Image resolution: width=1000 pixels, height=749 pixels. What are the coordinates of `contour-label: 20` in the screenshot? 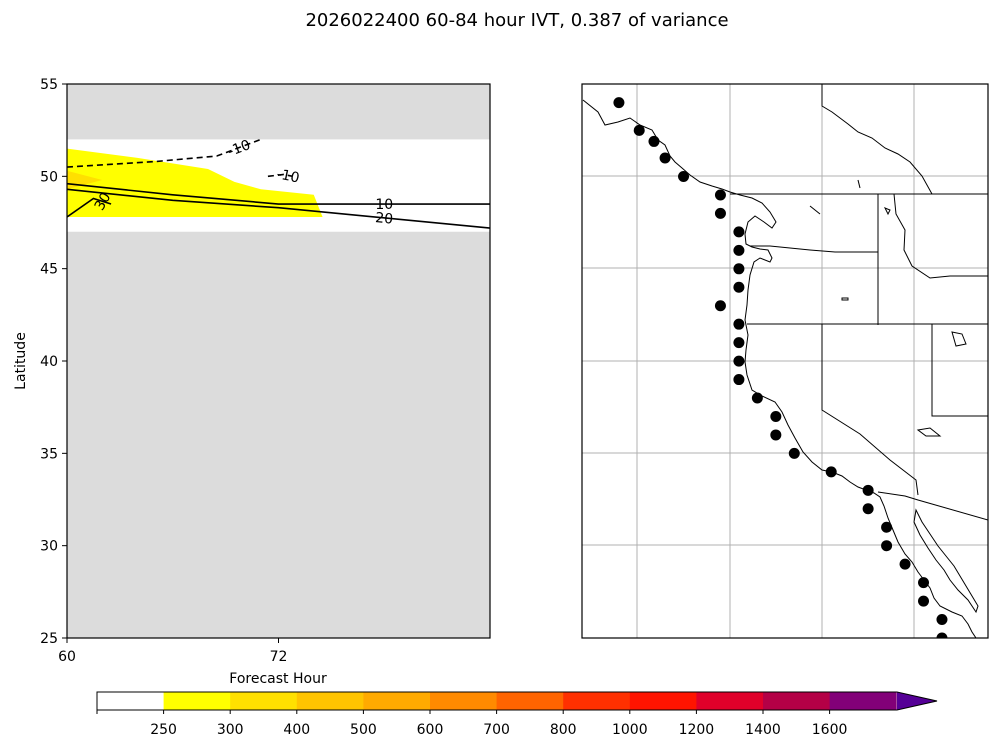 It's located at (384, 219).